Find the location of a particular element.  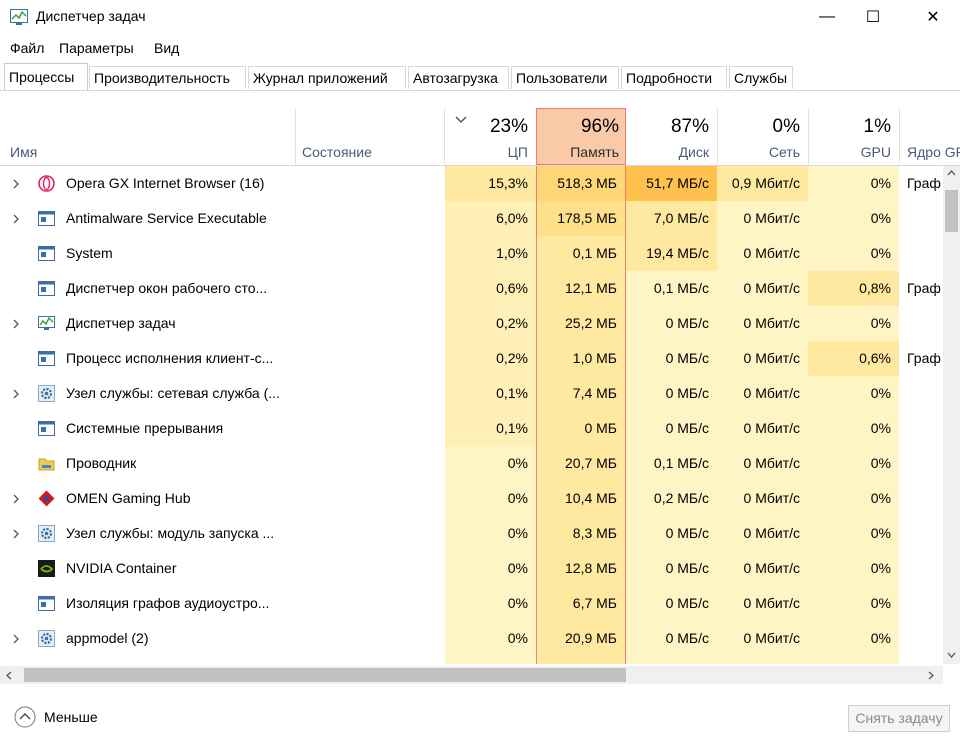

mem-total: 96% is located at coordinates (599, 126).